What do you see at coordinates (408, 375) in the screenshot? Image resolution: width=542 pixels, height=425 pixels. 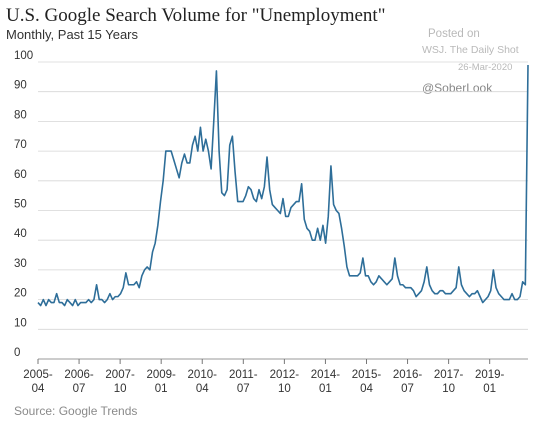 I see `x-tick-label-year: 2016-` at bounding box center [408, 375].